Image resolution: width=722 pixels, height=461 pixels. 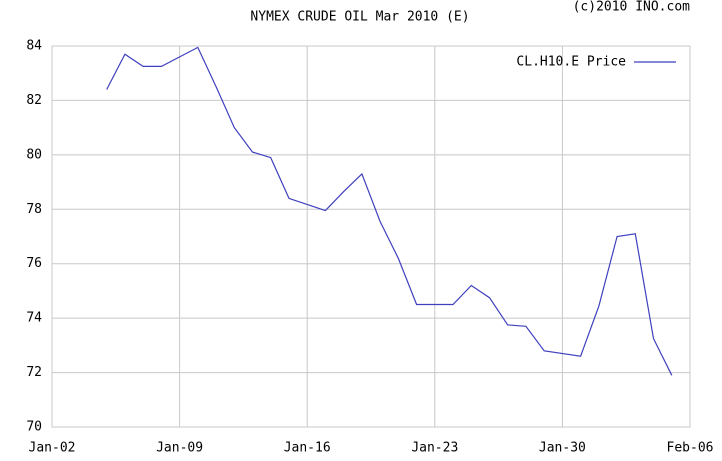 What do you see at coordinates (690, 448) in the screenshot?
I see `x-tick-label: Feb-06` at bounding box center [690, 448].